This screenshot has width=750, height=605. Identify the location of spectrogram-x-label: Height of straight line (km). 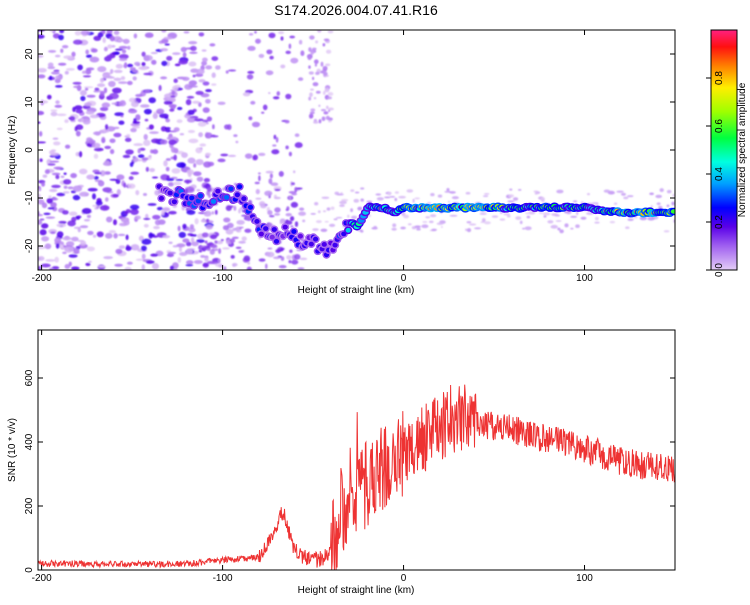
(356, 290).